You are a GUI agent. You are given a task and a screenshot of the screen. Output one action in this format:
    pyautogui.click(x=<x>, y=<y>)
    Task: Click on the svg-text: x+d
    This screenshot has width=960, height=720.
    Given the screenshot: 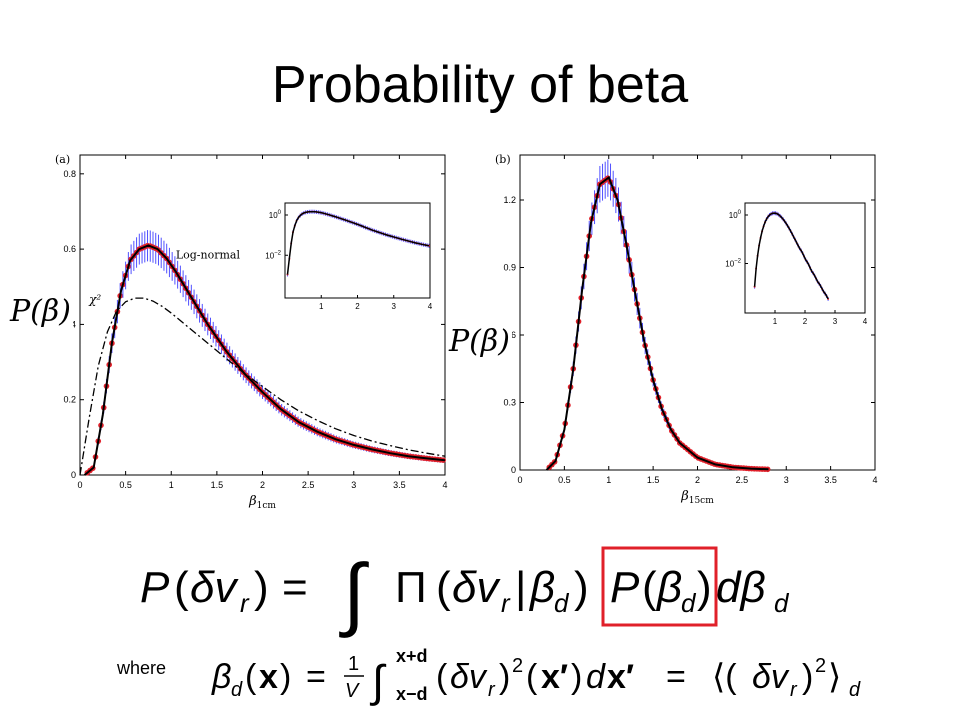 What is the action you would take?
    pyautogui.click(x=412, y=656)
    